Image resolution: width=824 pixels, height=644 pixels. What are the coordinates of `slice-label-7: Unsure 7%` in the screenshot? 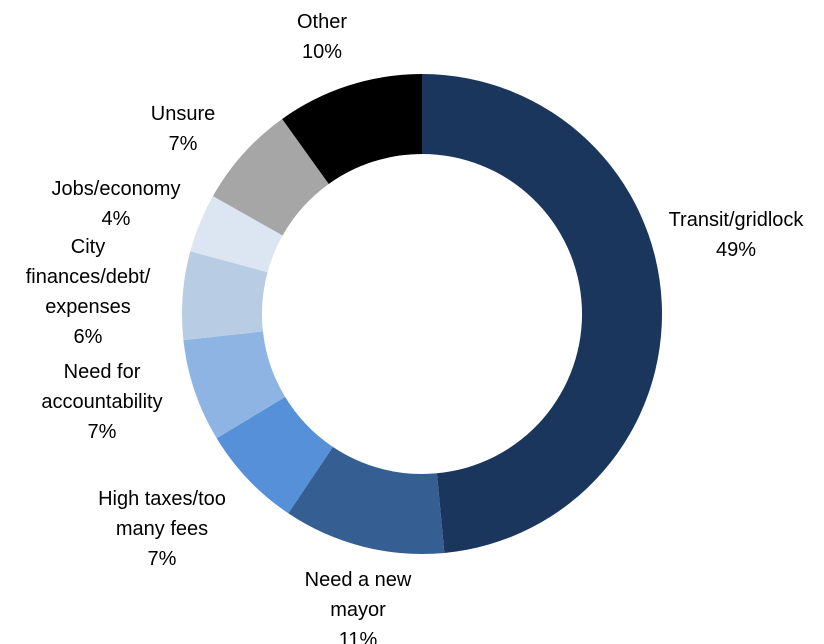 It's located at (183, 129).